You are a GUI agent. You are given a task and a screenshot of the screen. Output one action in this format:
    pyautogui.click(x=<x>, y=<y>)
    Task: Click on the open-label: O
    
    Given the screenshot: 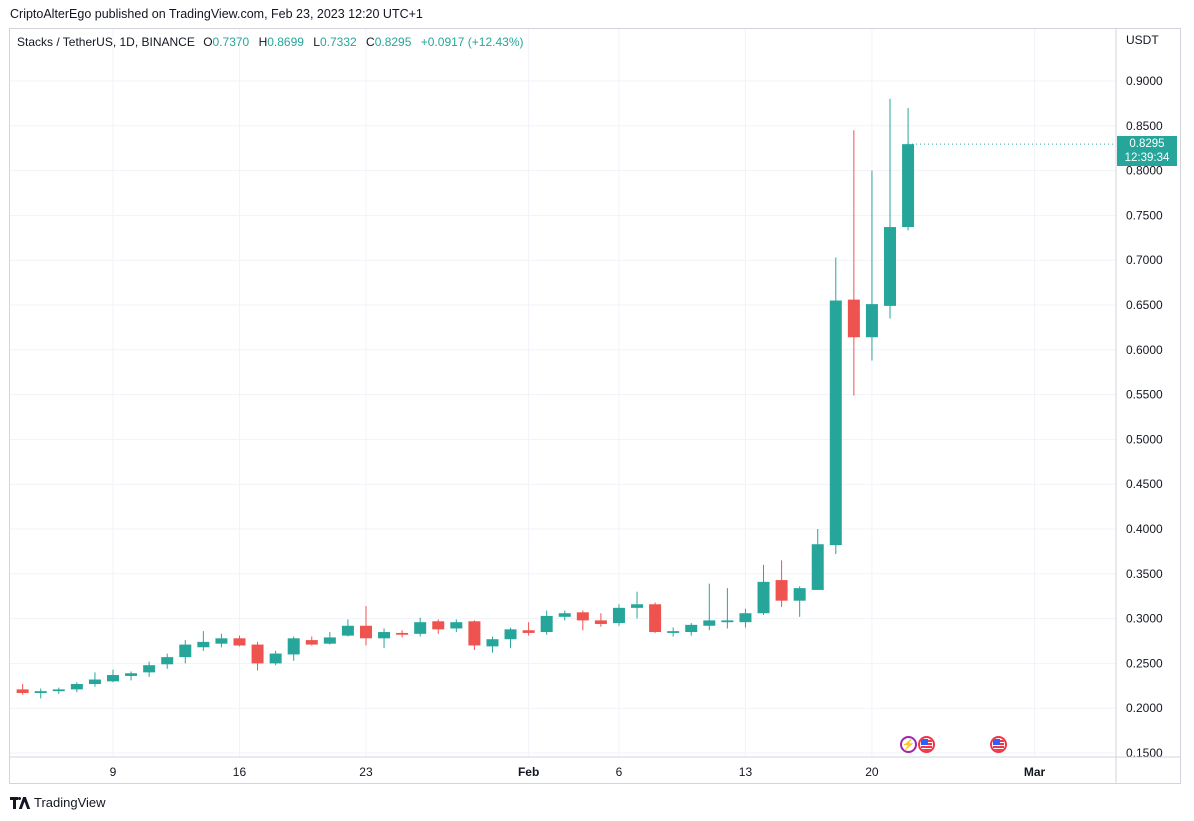 What is the action you would take?
    pyautogui.click(x=208, y=42)
    